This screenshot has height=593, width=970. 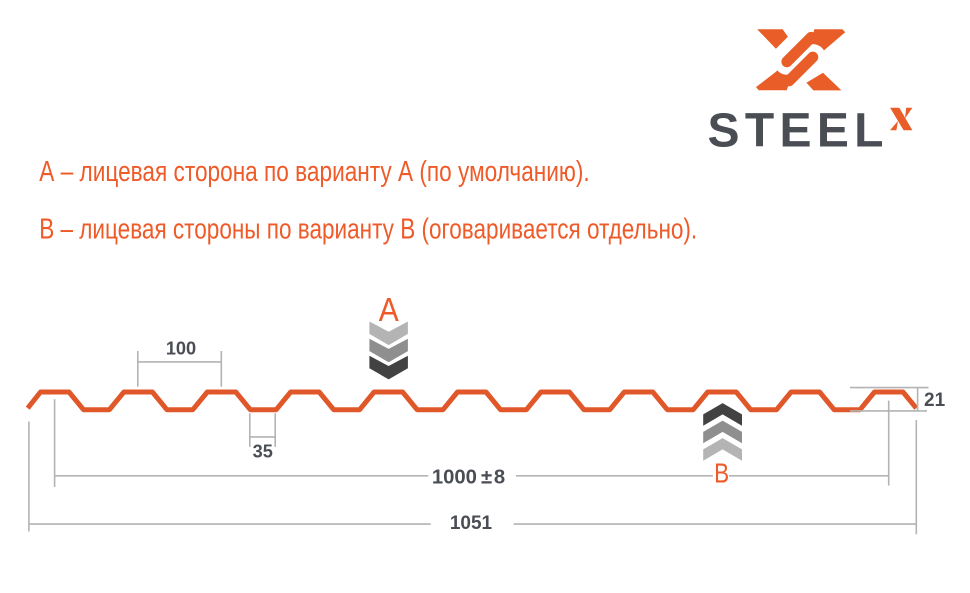 I want to click on svg-text: 1051, so click(x=471, y=523).